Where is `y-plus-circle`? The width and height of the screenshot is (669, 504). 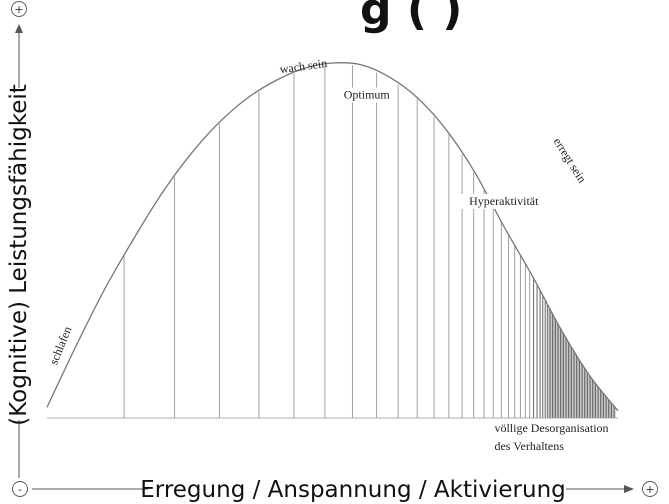 y-plus-circle is located at coordinates (19, 9).